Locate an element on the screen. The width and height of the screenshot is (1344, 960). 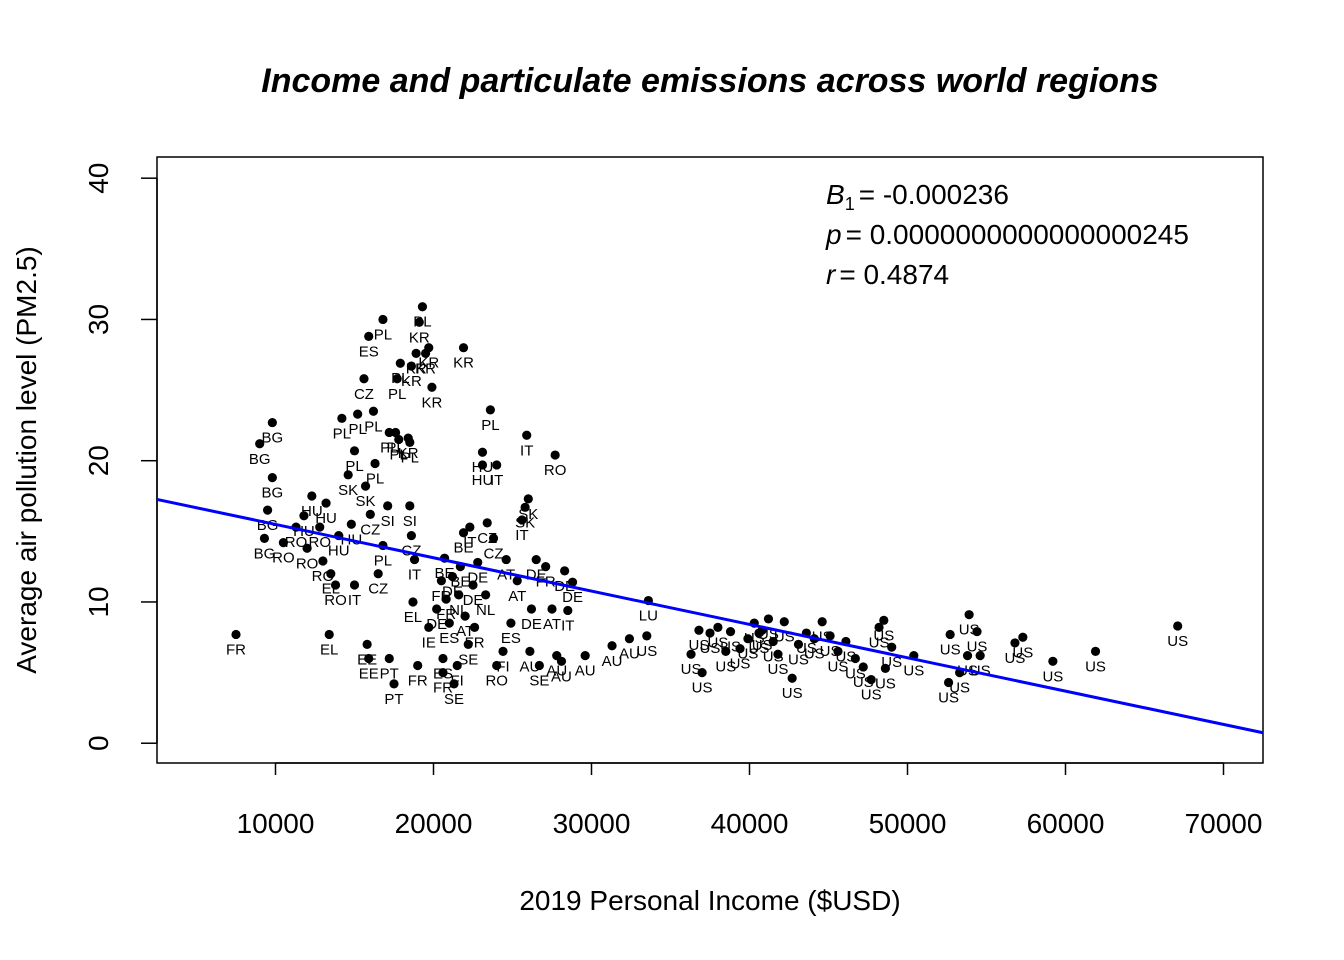
point-label: EE is located at coordinates (369, 673).